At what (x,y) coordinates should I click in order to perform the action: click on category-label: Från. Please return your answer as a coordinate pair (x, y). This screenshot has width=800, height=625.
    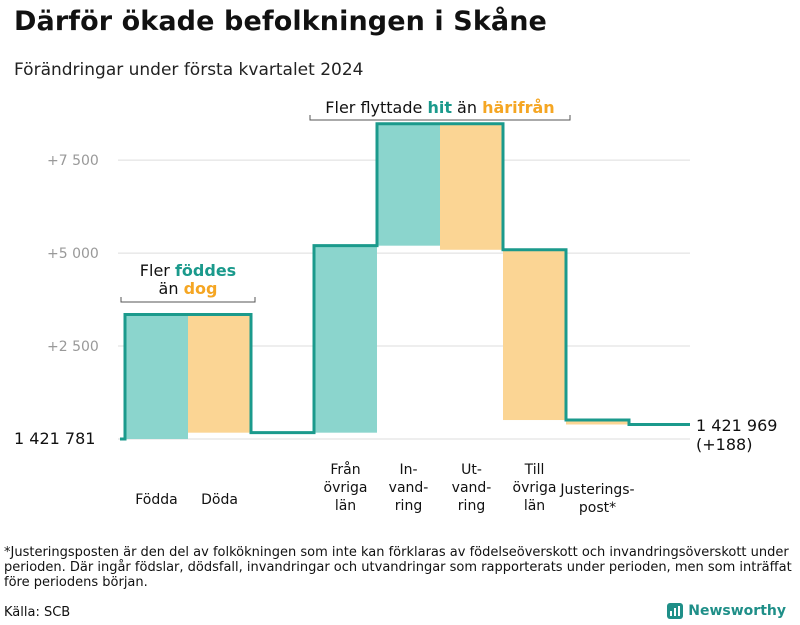
    Looking at the image, I should click on (345, 469).